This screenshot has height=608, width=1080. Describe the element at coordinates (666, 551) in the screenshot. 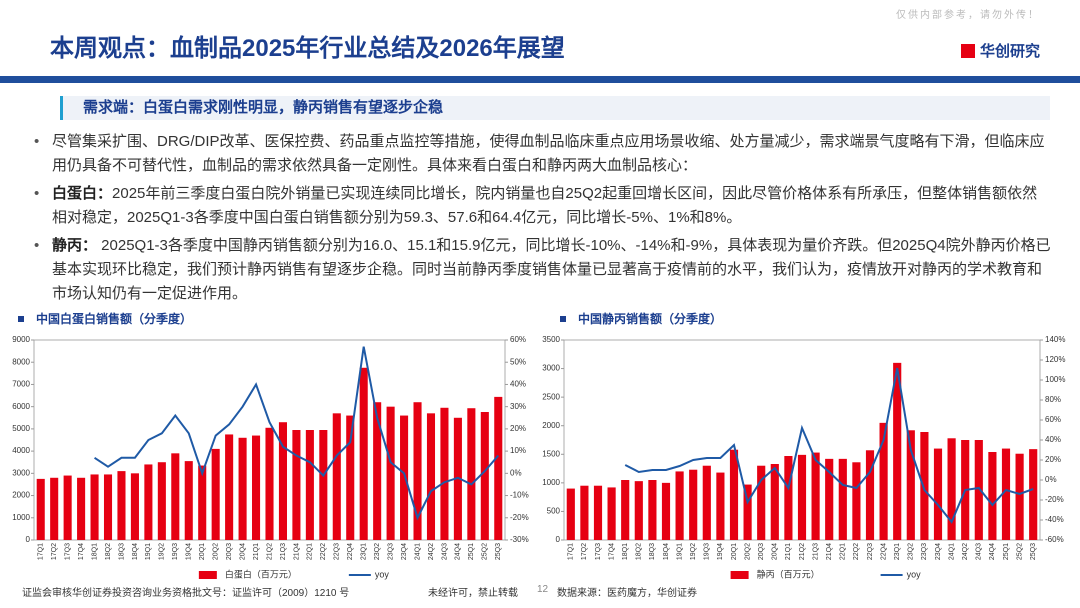

I see `x-tick-label: 18Q4` at that location.